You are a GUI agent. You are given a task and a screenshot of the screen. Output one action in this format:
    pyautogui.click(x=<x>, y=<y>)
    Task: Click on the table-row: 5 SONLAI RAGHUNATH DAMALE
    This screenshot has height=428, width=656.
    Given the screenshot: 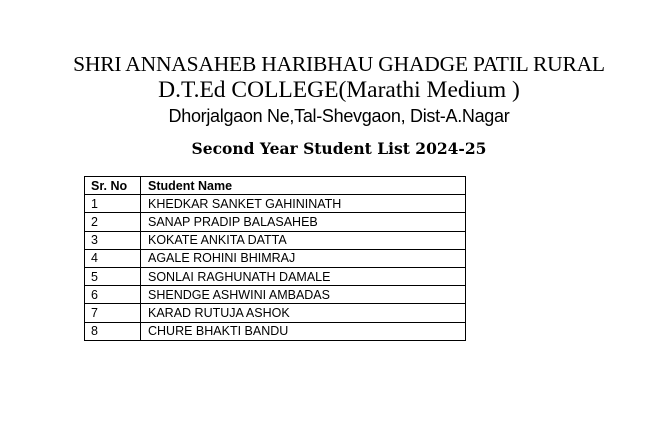 What is the action you would take?
    pyautogui.click(x=275, y=276)
    